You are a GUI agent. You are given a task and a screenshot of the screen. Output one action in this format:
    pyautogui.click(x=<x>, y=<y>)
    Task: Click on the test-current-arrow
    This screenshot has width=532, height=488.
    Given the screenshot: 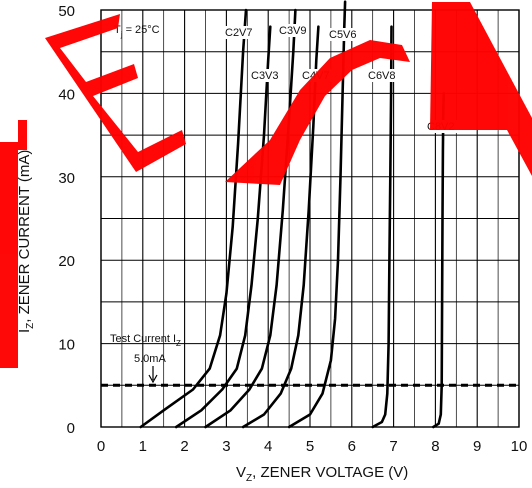 What is the action you would take?
    pyautogui.click(x=153, y=375)
    